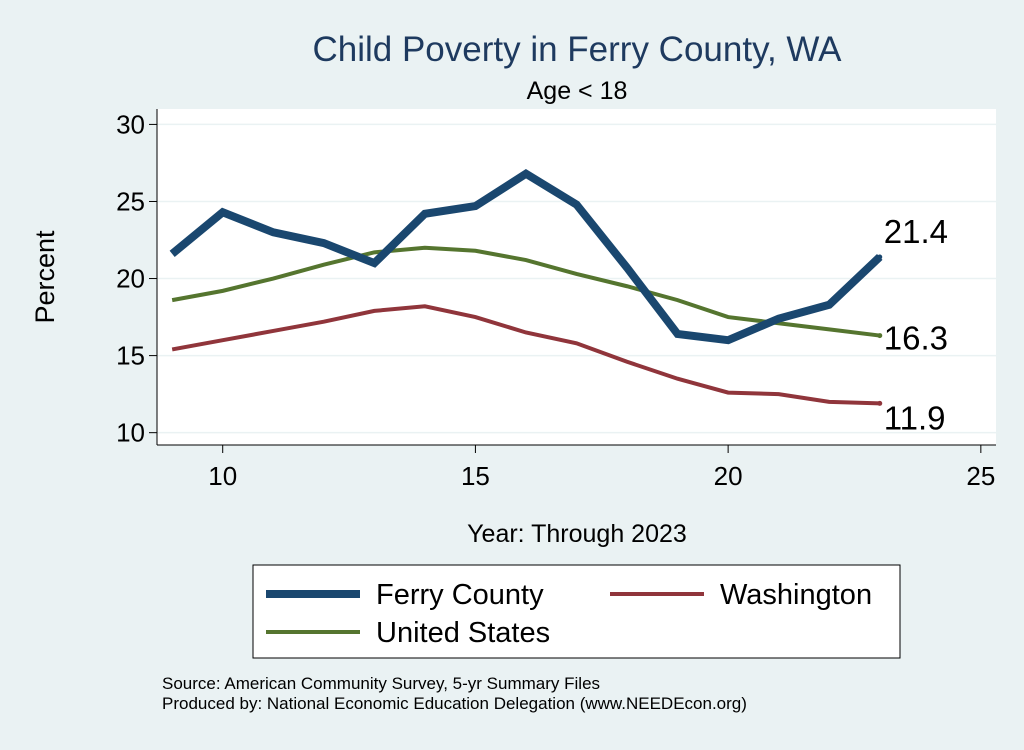  I want to click on x-tick-label: 15, so click(475, 476).